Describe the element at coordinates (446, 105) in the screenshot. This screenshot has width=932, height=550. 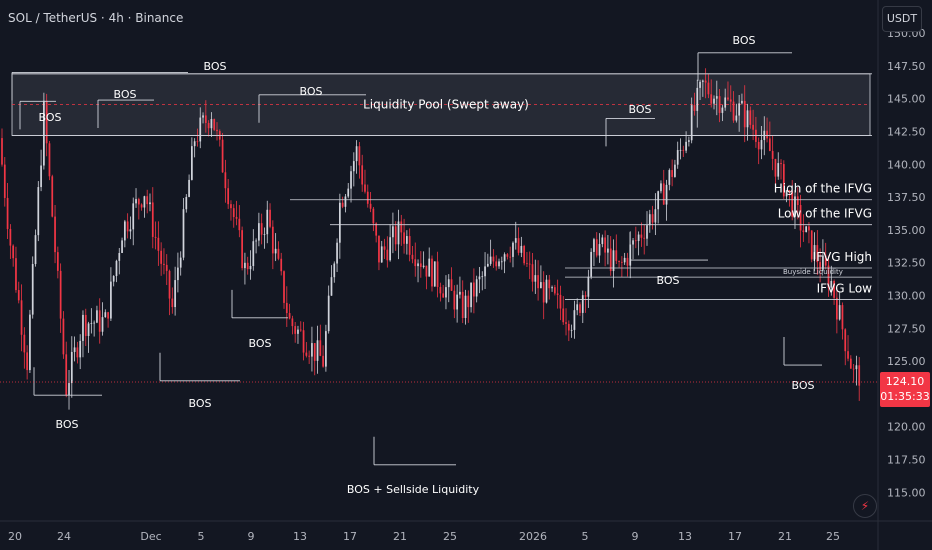
I see `liquidity-pool-label: Liquidity Pool (Swept away)` at that location.